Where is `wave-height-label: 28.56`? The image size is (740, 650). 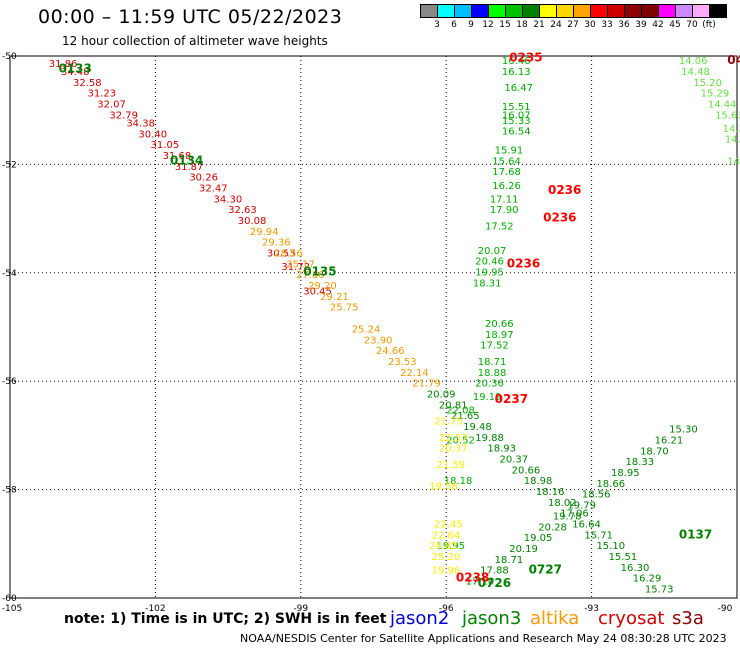
wave-height-label: 28.56 is located at coordinates (288, 254).